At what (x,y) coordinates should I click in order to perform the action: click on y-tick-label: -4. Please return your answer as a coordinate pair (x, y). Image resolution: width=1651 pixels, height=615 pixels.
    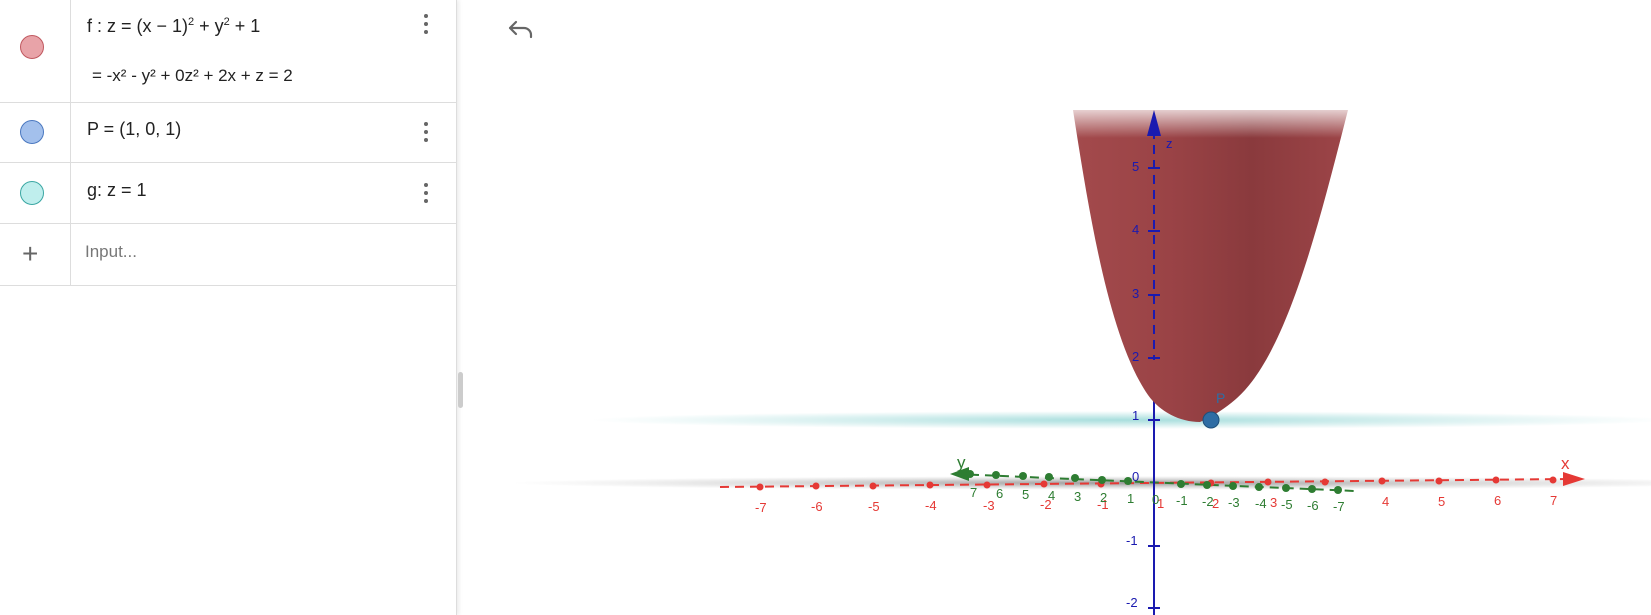
    Looking at the image, I should click on (1261, 503).